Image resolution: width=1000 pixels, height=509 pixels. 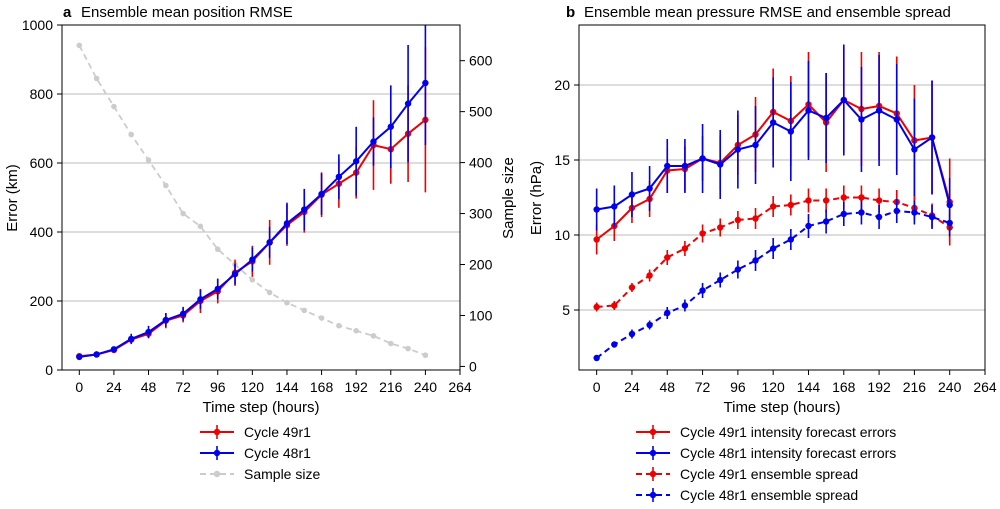 I want to click on panel-b-legend-swatch-marker-cycle-48r1-intensity-forecast-errors, so click(x=653, y=453).